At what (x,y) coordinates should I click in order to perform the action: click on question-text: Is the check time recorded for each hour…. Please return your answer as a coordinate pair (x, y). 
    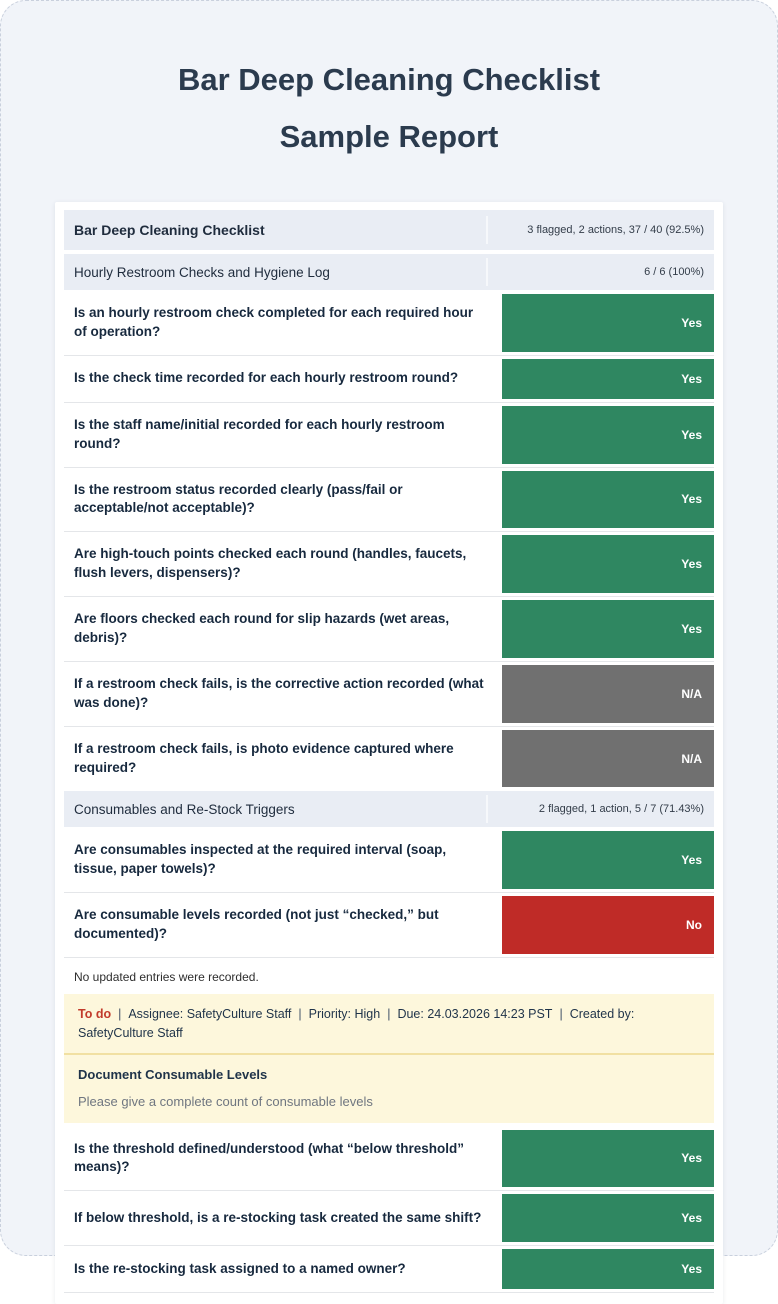
    Looking at the image, I should click on (283, 379).